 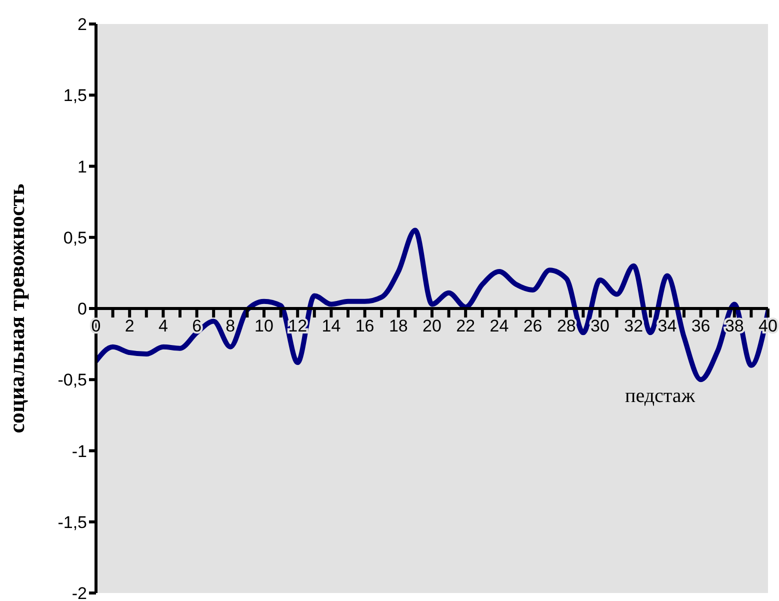 What do you see at coordinates (667, 326) in the screenshot?
I see `x-tick-label: 34` at bounding box center [667, 326].